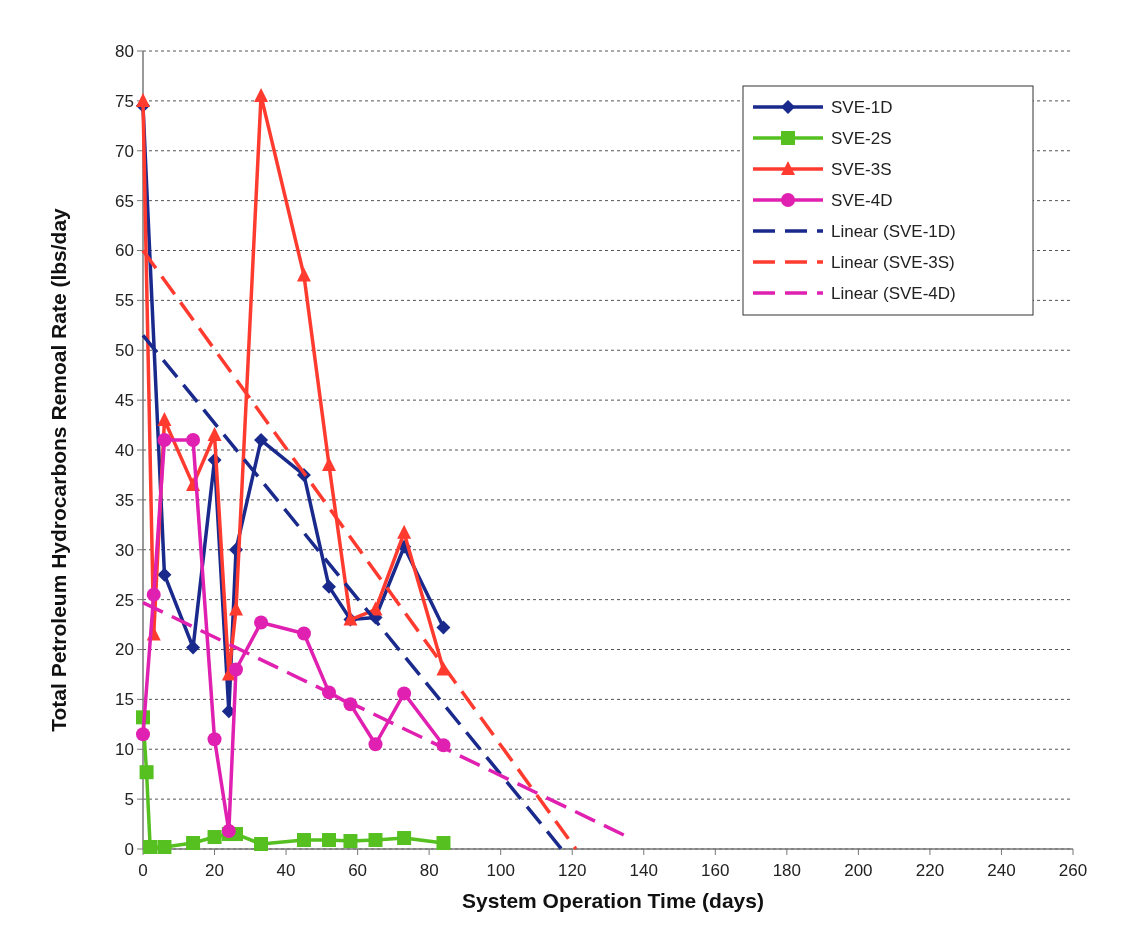  Describe the element at coordinates (124, 650) in the screenshot. I see `y-tick-label: 20` at that location.